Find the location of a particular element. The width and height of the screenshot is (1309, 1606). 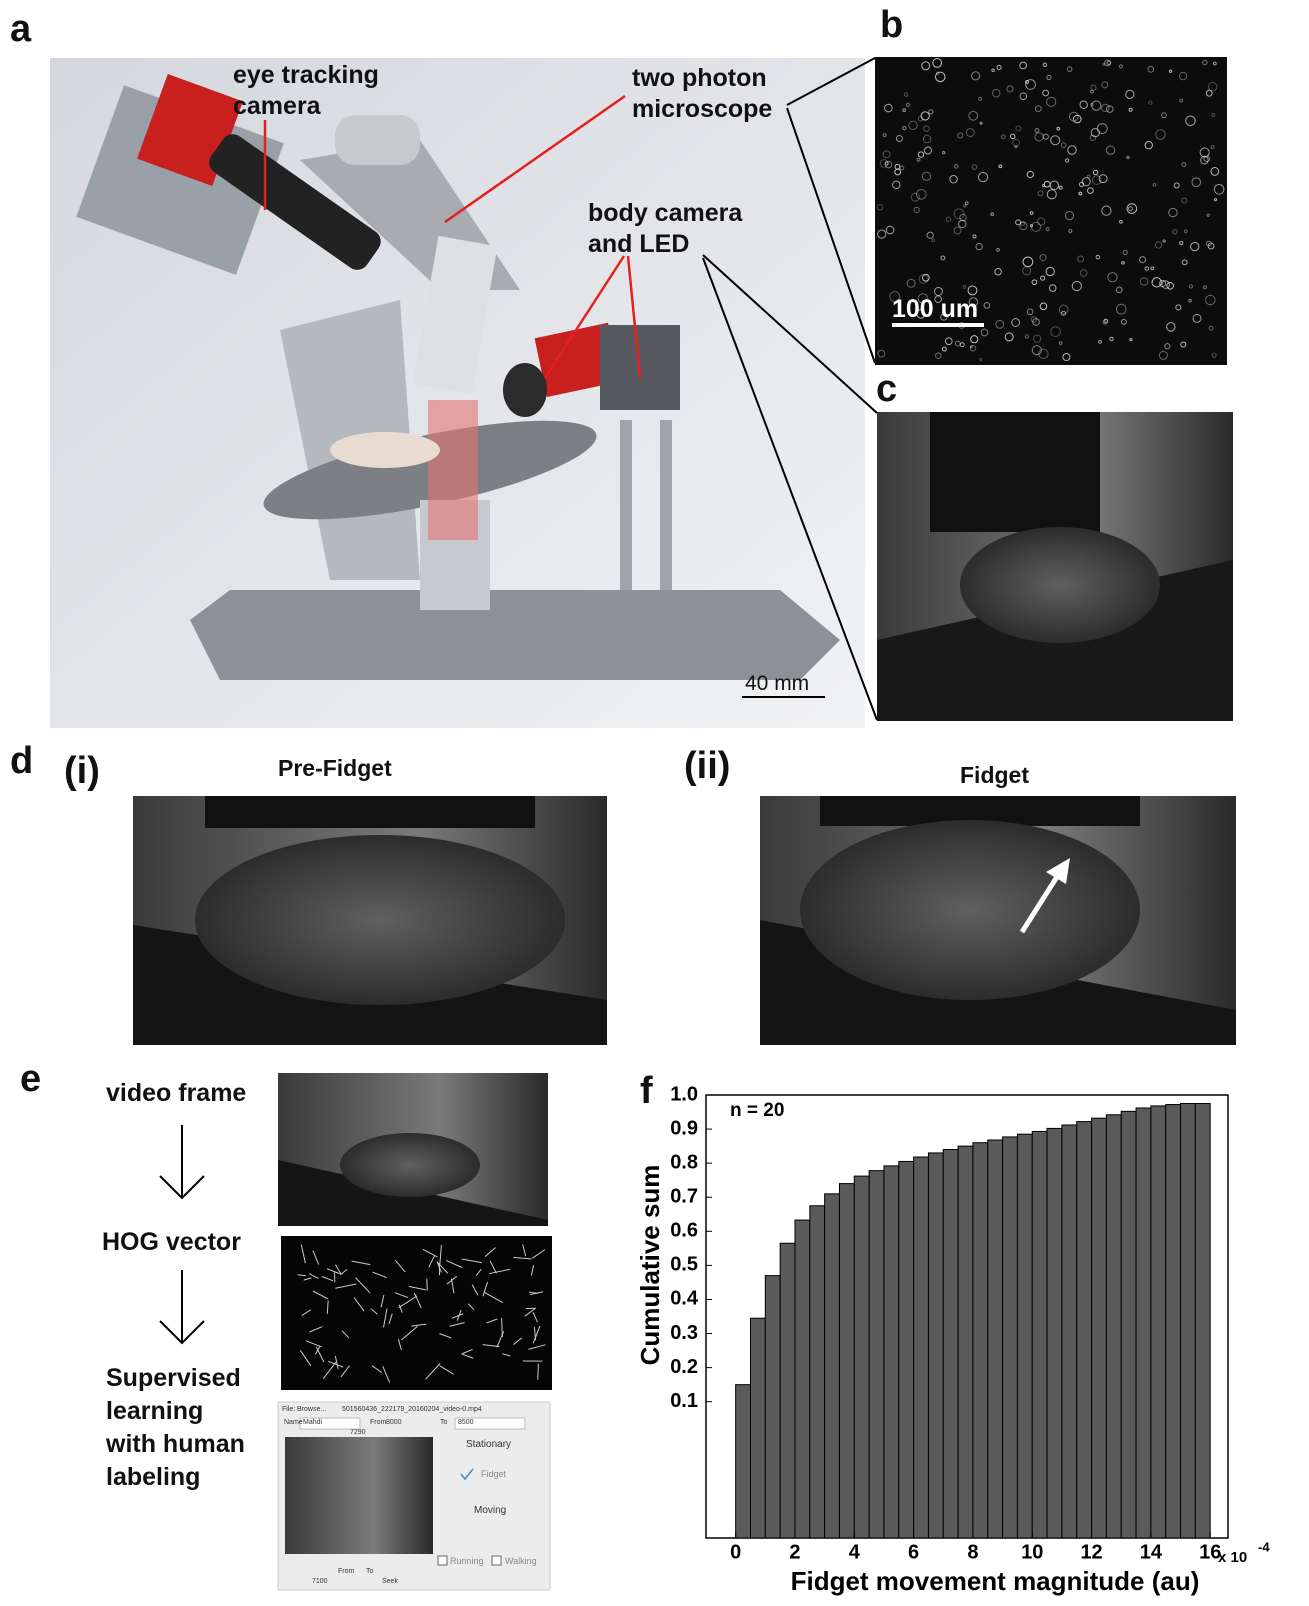

connector is located at coordinates (790, 334).